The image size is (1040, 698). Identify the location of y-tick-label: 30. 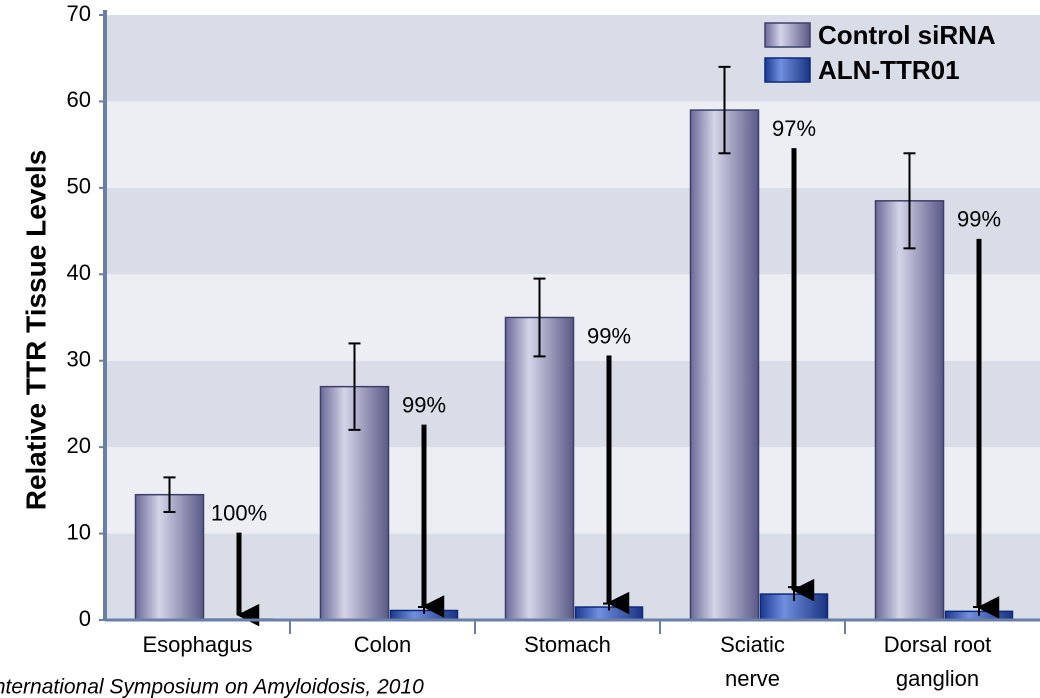
(79, 359).